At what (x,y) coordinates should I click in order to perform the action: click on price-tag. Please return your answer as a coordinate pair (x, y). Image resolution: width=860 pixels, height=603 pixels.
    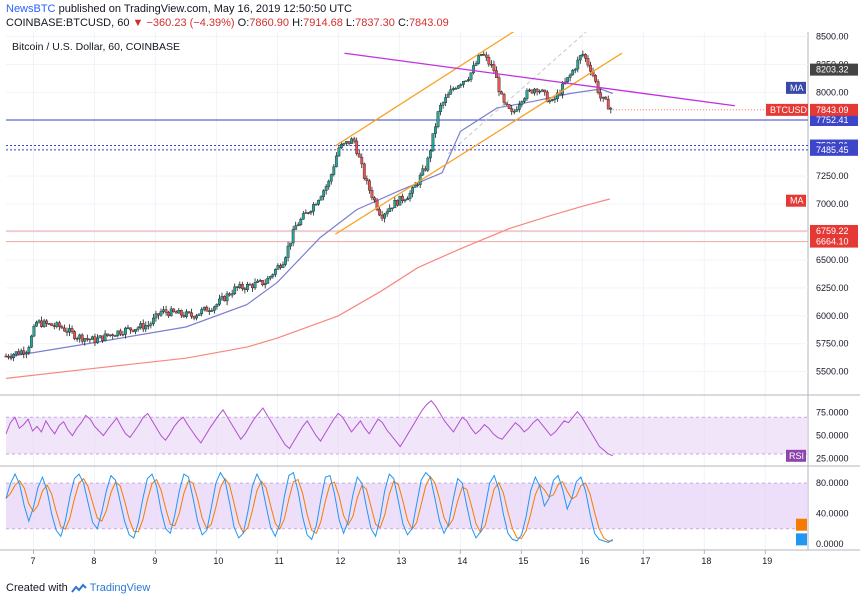
    Looking at the image, I should click on (834, 69).